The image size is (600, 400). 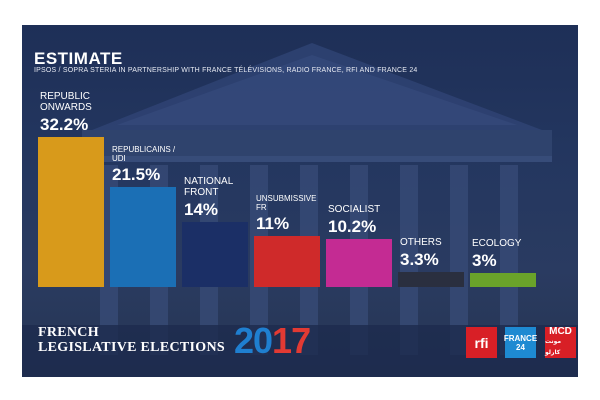 I want to click on bar-value-5: 10.2%, so click(x=352, y=227).